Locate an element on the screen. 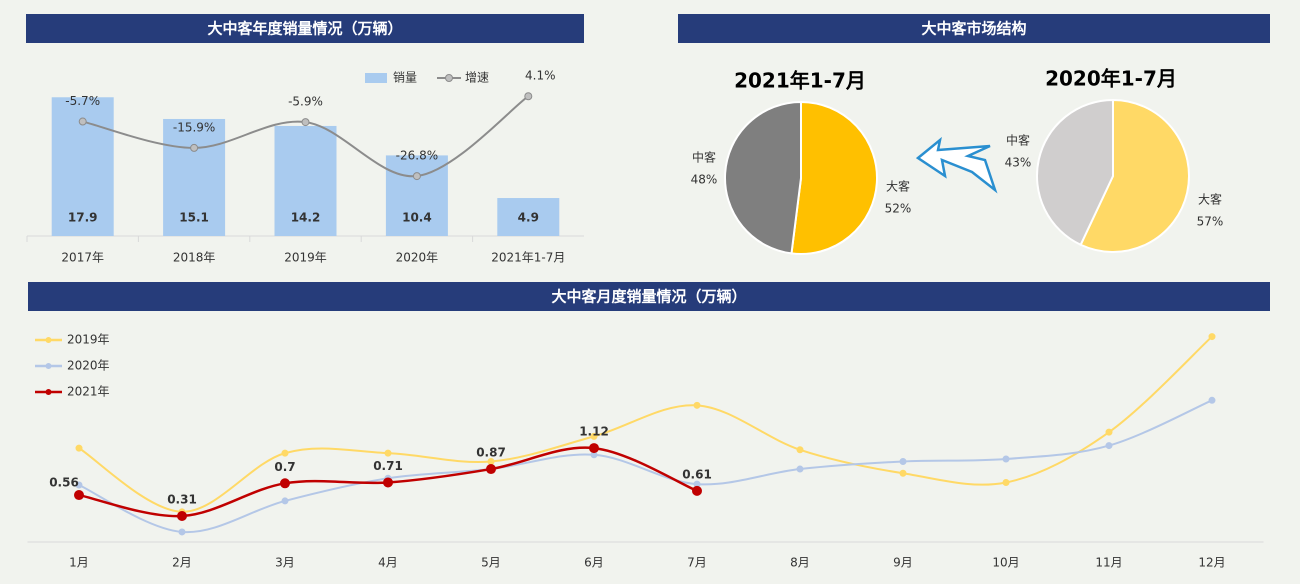 This screenshot has width=1300, height=584. pie-title: 2020年1-7月 is located at coordinates (1111, 79).